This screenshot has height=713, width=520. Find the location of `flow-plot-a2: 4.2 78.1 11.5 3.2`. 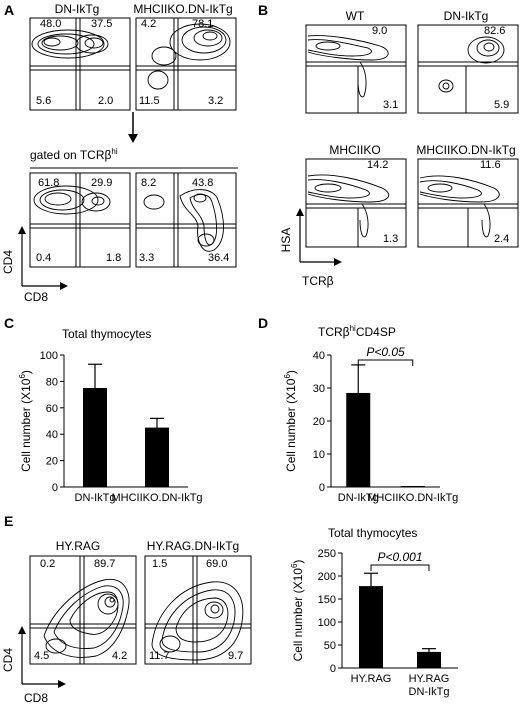

flow-plot-a2: 4.2 78.1 11.5 3.2 is located at coordinates (186, 64).